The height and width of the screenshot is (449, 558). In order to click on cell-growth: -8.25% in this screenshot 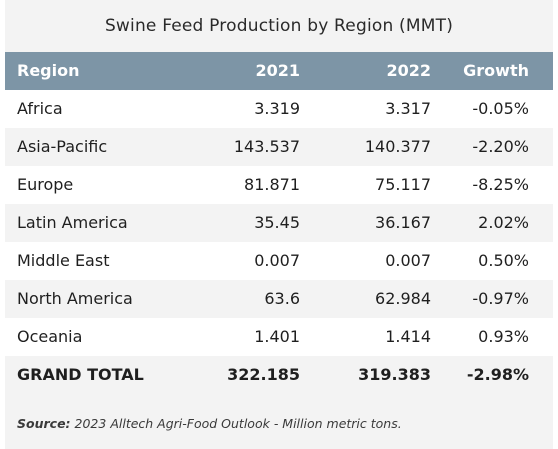, I will do `click(500, 184)`.